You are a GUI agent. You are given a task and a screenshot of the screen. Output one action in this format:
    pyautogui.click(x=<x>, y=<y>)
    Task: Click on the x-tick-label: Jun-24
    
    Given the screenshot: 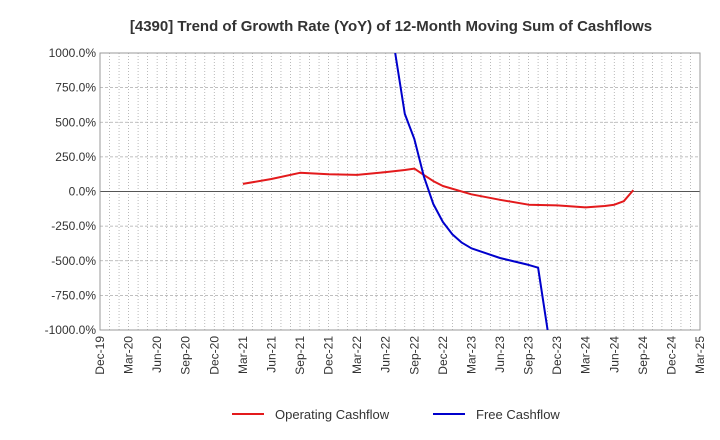 What is the action you would take?
    pyautogui.click(x=614, y=354)
    